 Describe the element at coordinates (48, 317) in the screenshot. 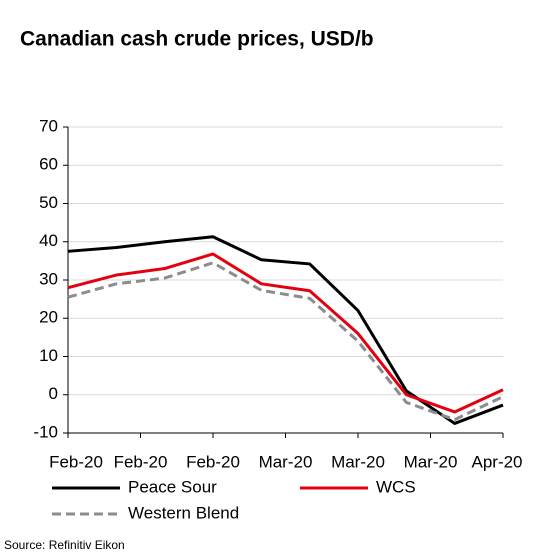

I see `y-tick-label: 20` at that location.